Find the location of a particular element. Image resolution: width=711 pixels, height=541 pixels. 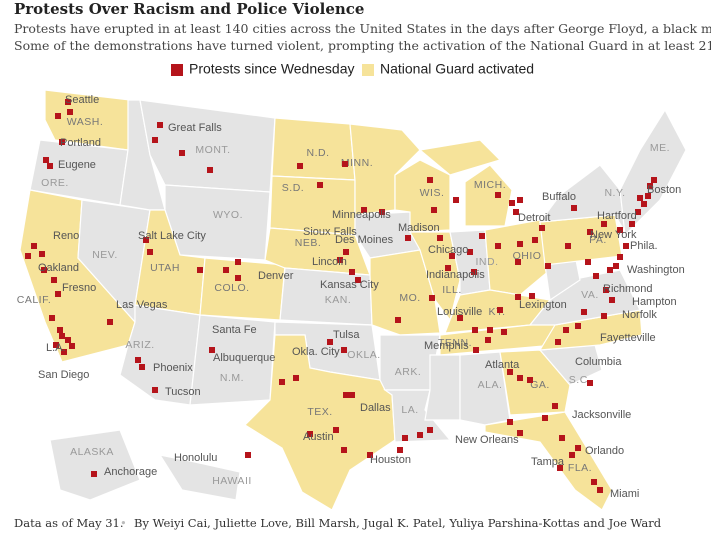

legend-label: Protests since Wednesday is located at coordinates (272, 69).